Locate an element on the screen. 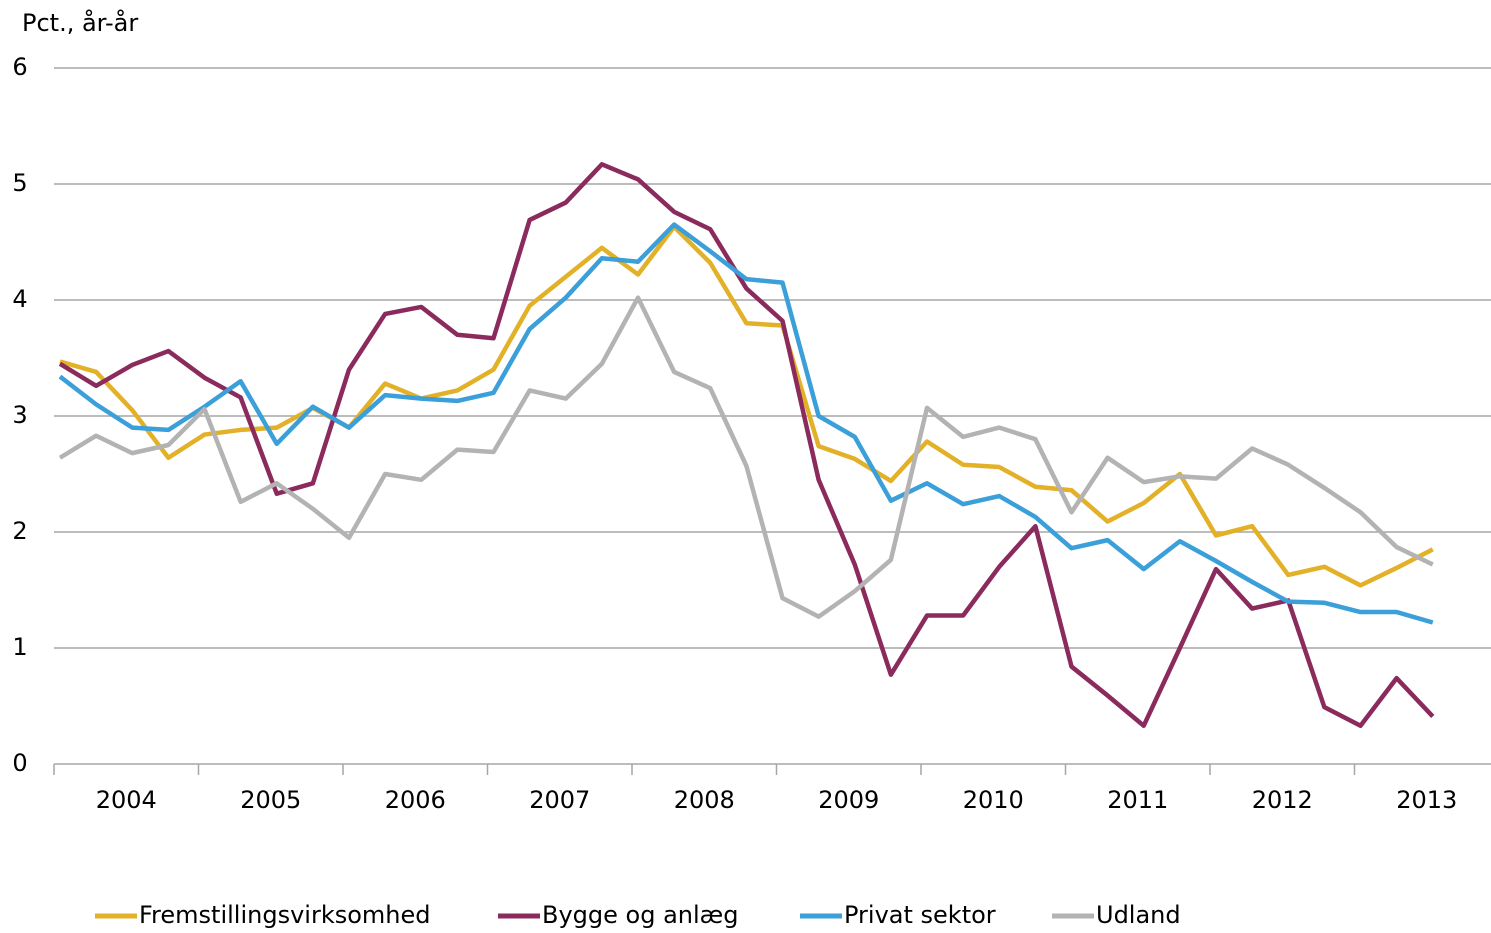  y-tick-label: 2 is located at coordinates (19, 531).